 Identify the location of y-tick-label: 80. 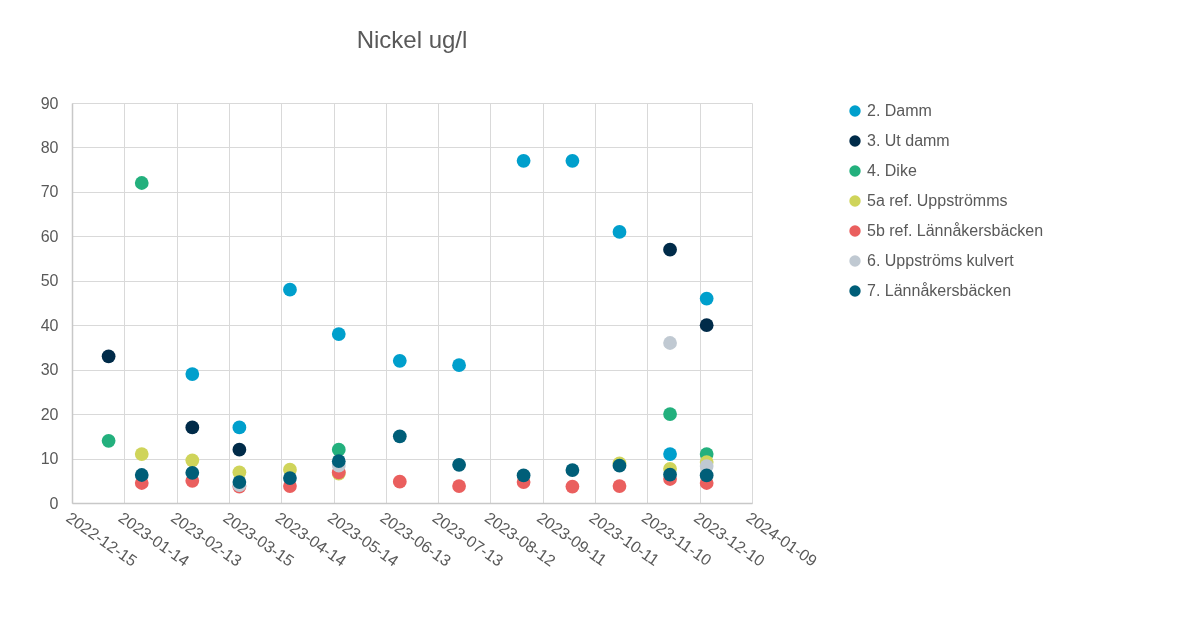
(49, 147).